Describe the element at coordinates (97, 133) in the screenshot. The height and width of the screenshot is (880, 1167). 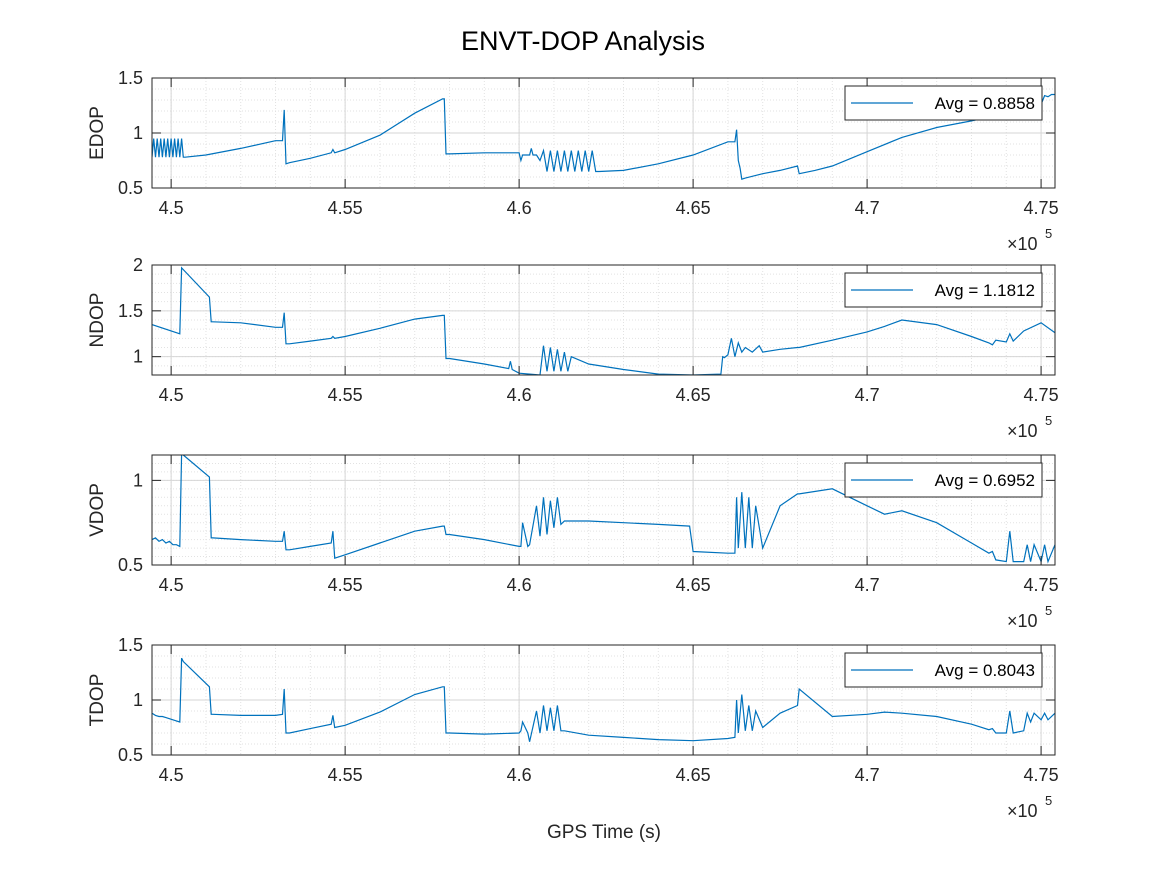
I see `y-axis-label: EDOP` at that location.